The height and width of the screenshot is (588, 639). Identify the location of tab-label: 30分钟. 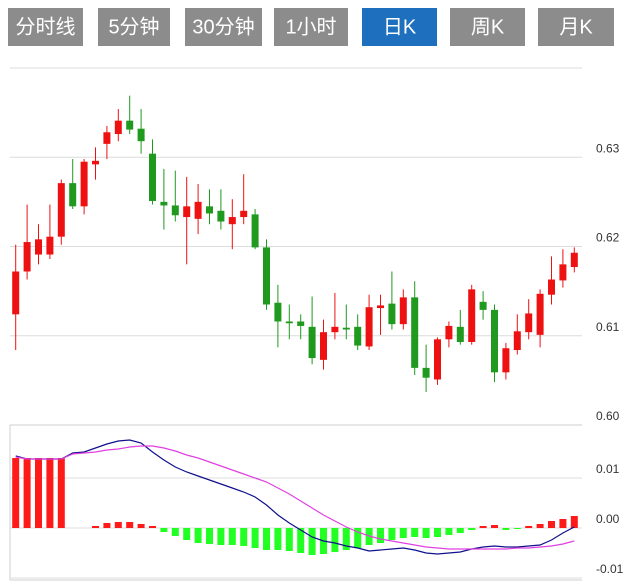
(223, 26).